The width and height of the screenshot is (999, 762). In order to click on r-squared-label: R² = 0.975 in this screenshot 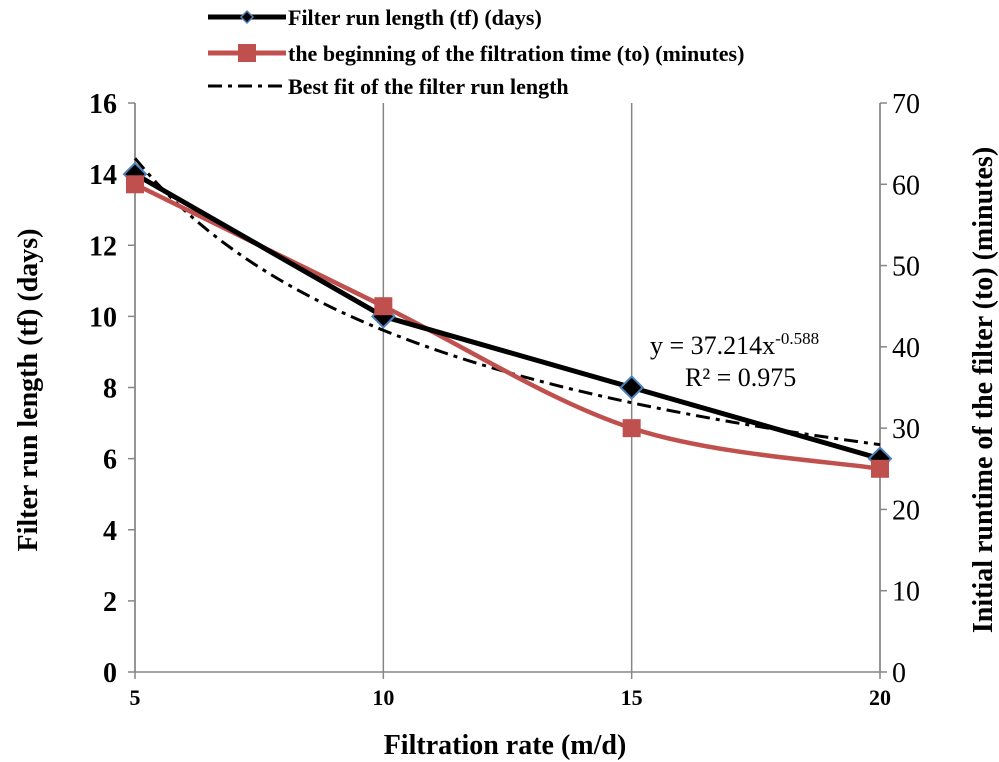, I will do `click(740, 377)`.